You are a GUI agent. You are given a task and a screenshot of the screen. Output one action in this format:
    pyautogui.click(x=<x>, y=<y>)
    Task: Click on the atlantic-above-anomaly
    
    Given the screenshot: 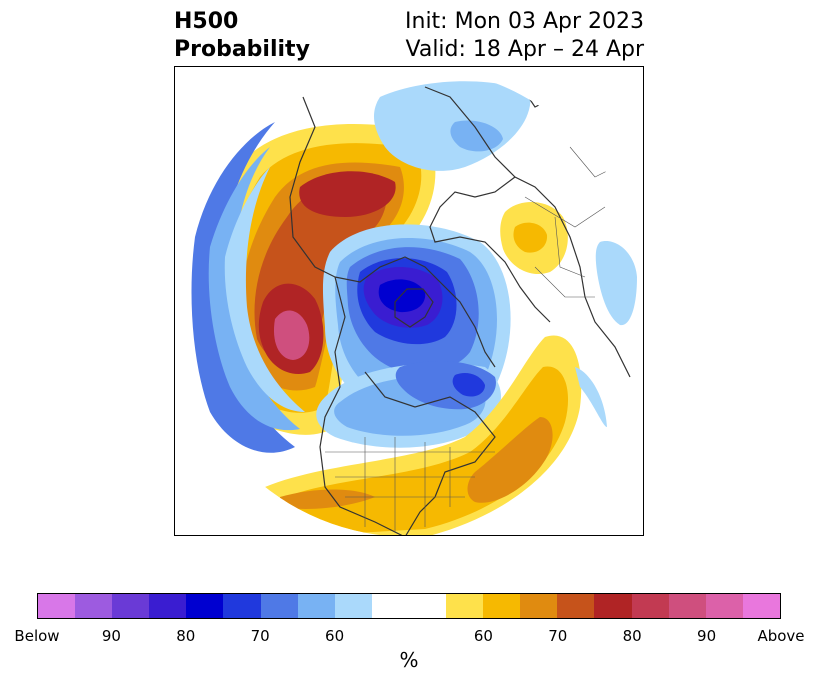 What is the action you would take?
    pyautogui.click(x=423, y=435)
    